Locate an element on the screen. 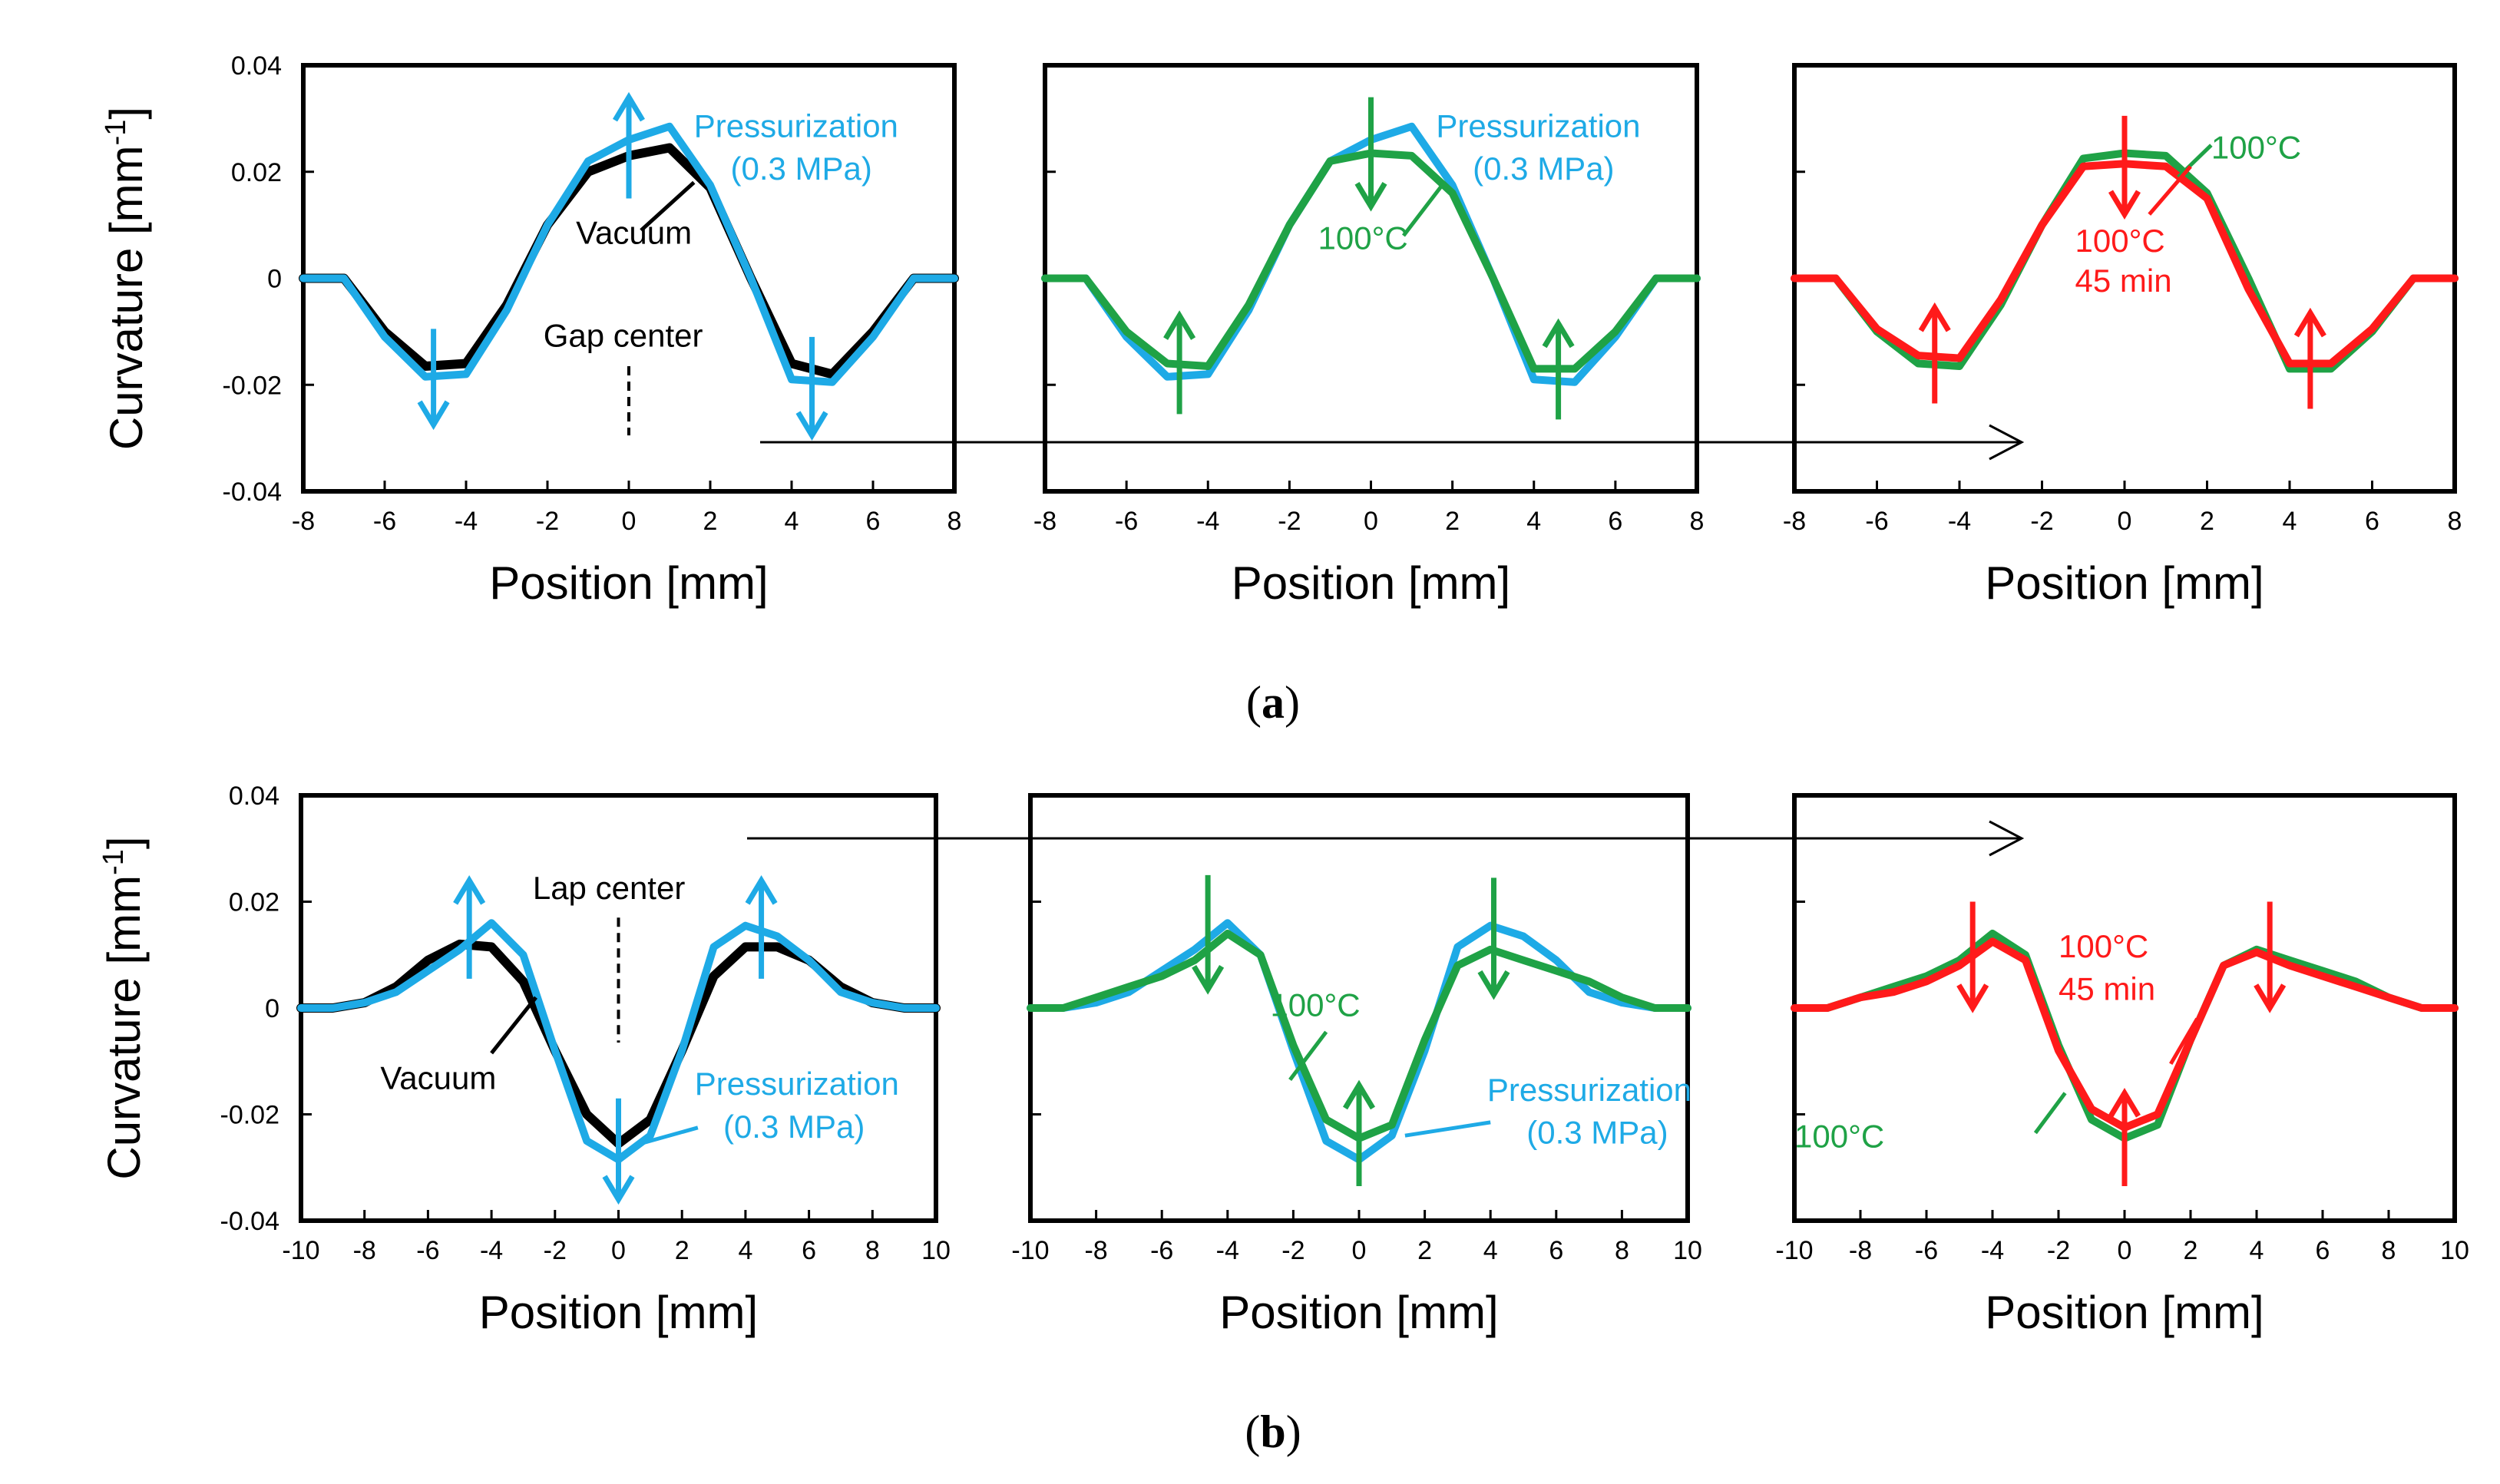 The width and height of the screenshot is (2500, 1484). y-tick-label: -0.02 is located at coordinates (253, 385).